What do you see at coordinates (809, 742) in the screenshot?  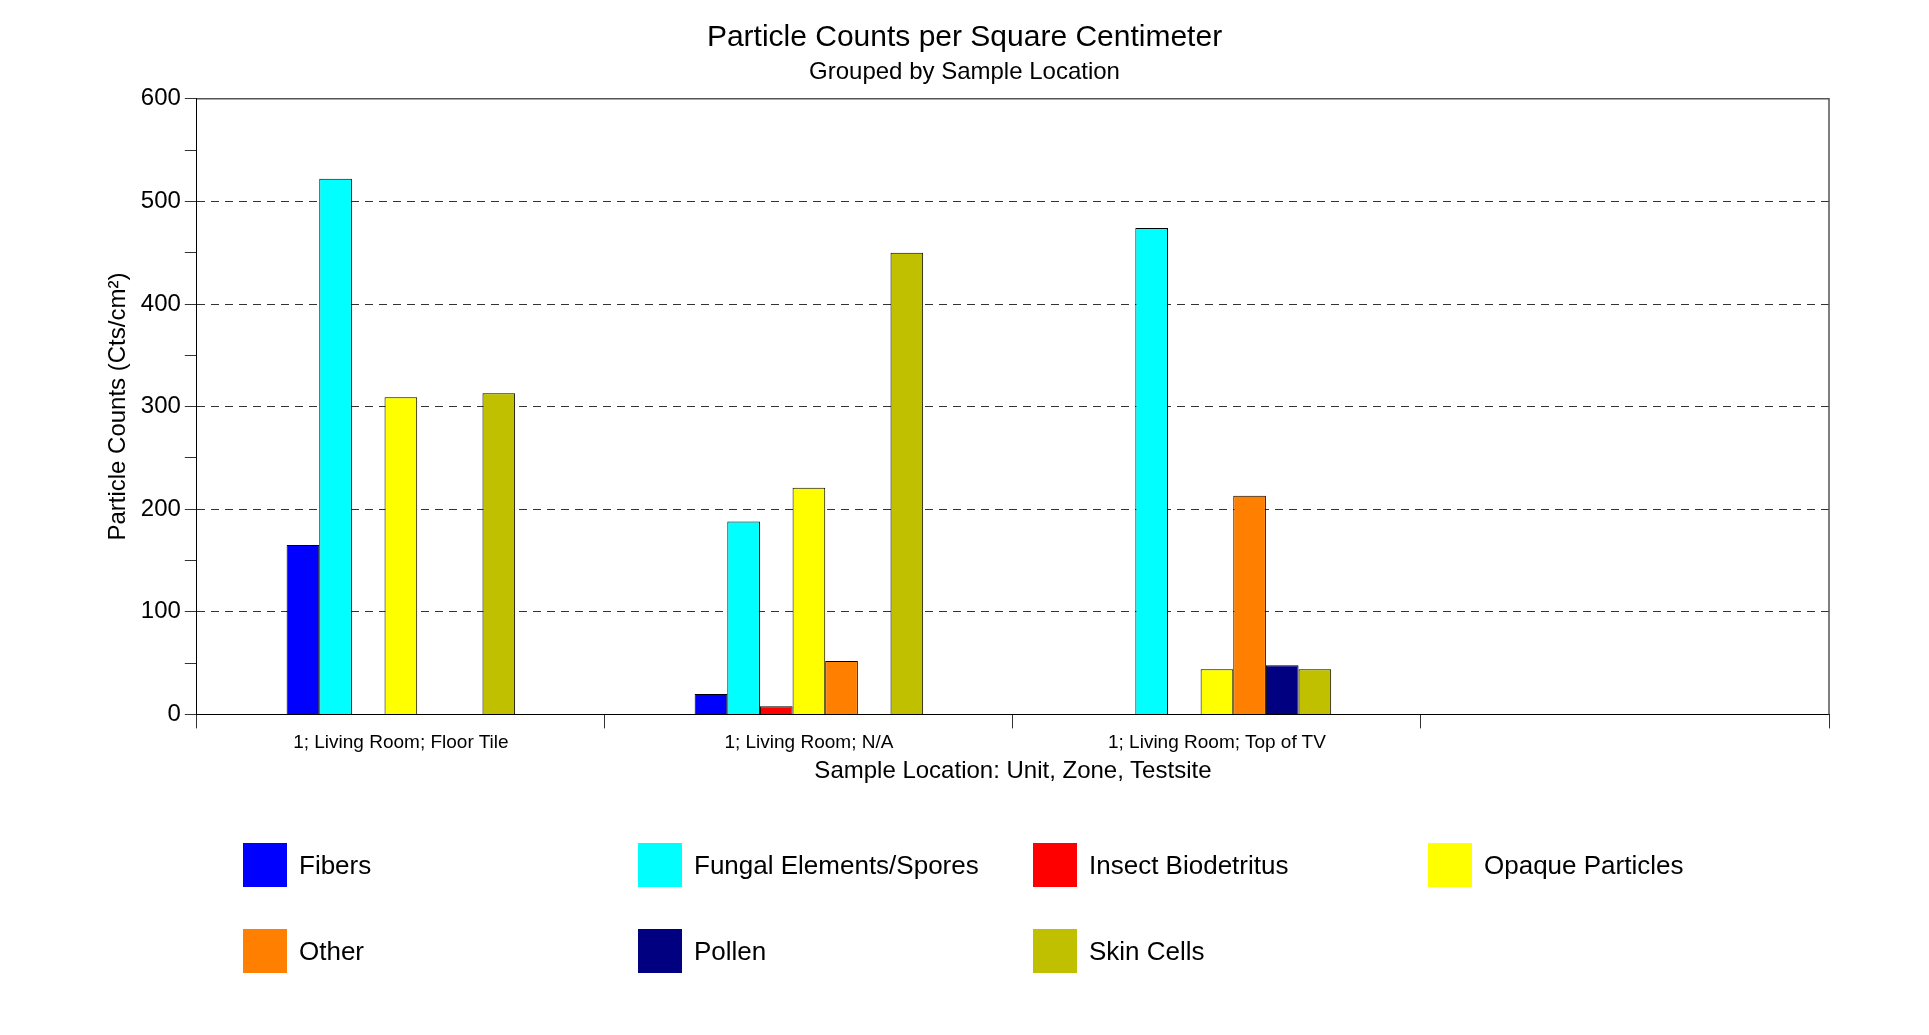 I see `x-tick-label: 1; Living Room; N/A` at bounding box center [809, 742].